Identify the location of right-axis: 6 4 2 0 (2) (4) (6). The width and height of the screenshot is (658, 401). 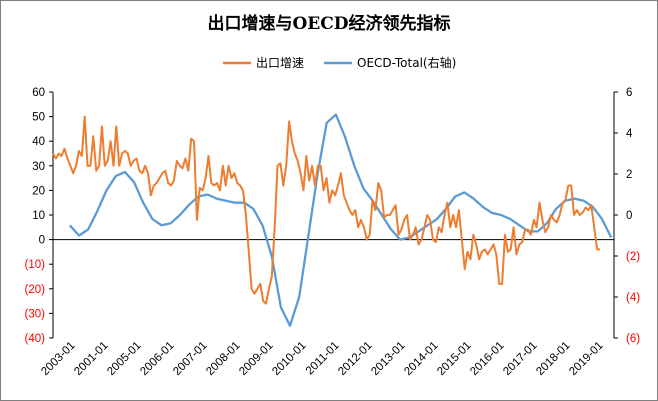
(626, 216).